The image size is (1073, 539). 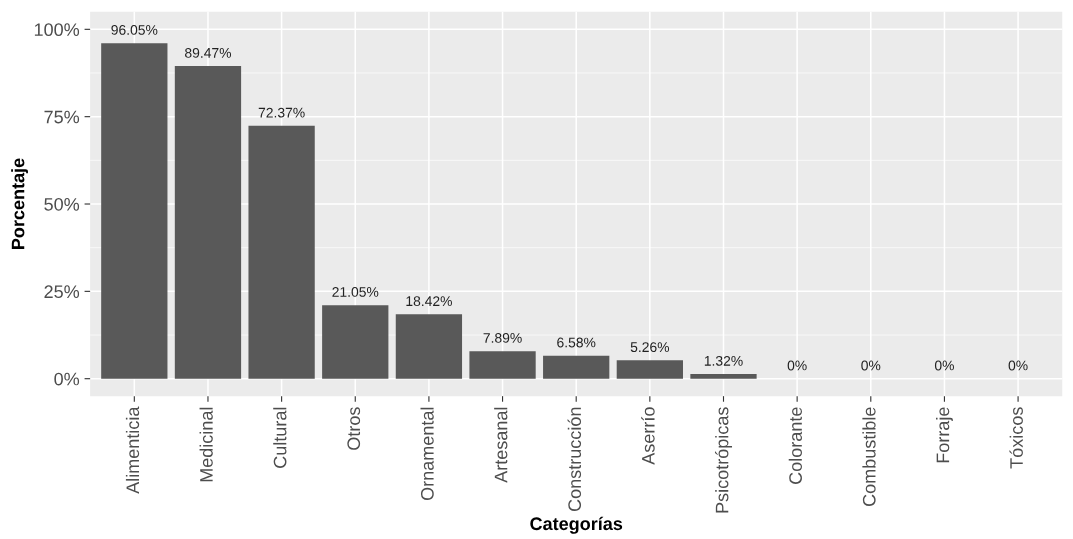 What do you see at coordinates (869, 457) in the screenshot?
I see `x-tick-label: Combustible` at bounding box center [869, 457].